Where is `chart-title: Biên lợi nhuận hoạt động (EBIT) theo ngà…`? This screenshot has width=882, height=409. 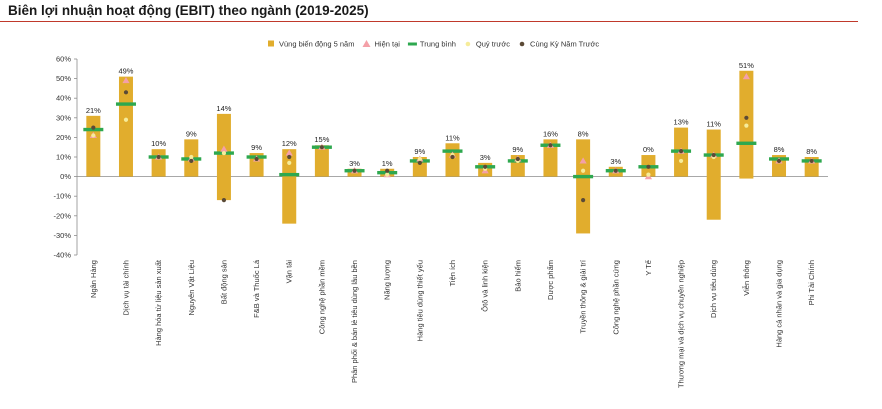
chart-title: Biên lợi nhuận hoạt động (EBIT) theo ngà… is located at coordinates (188, 10).